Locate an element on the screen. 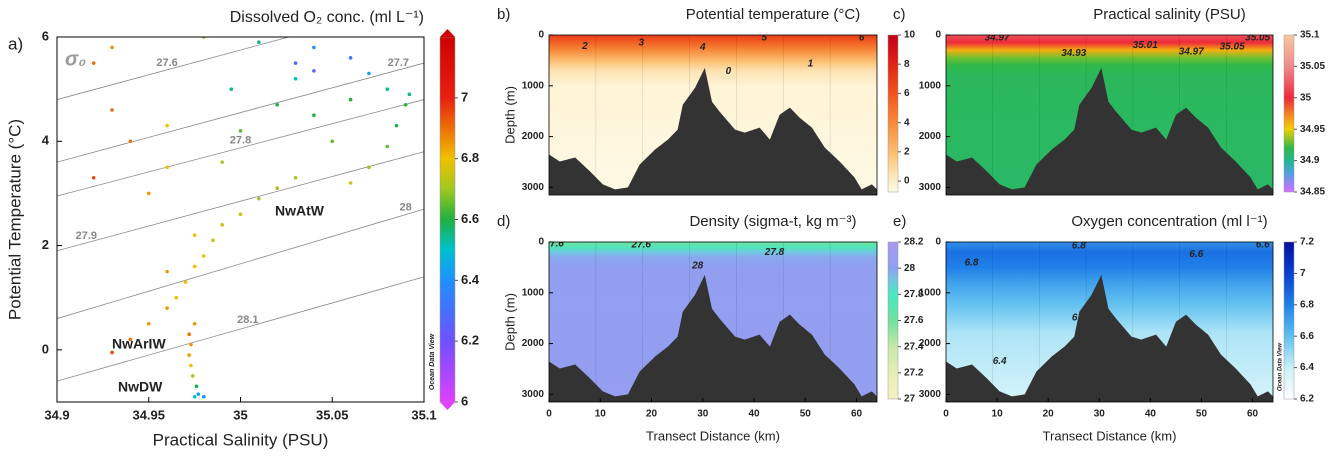 The height and width of the screenshot is (459, 1331). x-tick-label: 35.1 is located at coordinates (423, 414).